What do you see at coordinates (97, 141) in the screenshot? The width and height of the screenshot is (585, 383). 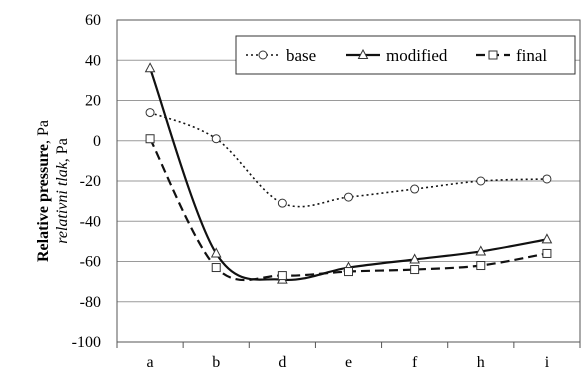 I see `y-tick-label: 0` at bounding box center [97, 141].